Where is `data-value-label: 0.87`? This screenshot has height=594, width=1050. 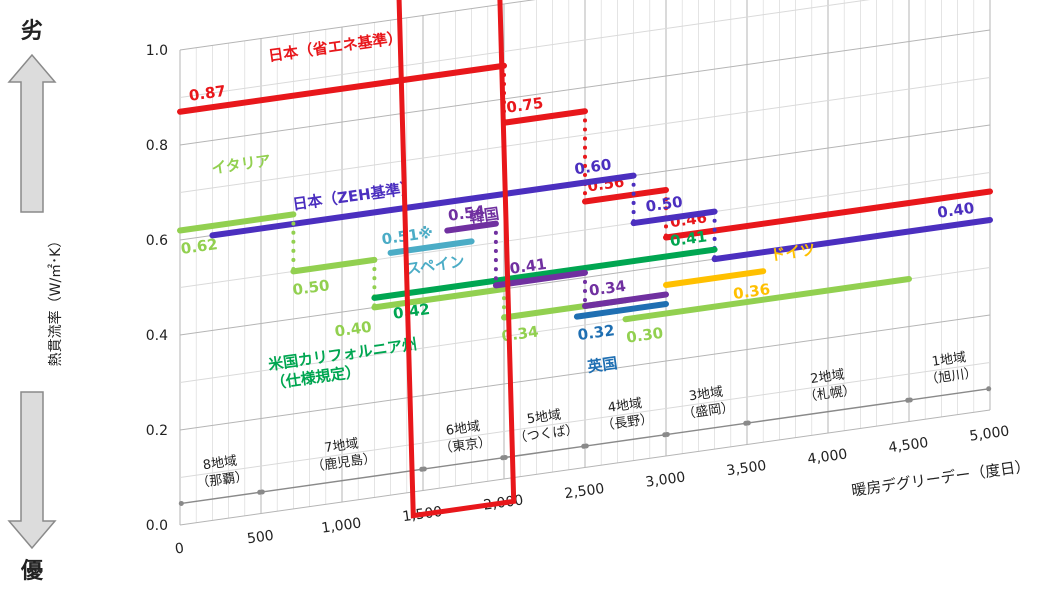 data-value-label: 0.87 is located at coordinates (207, 93).